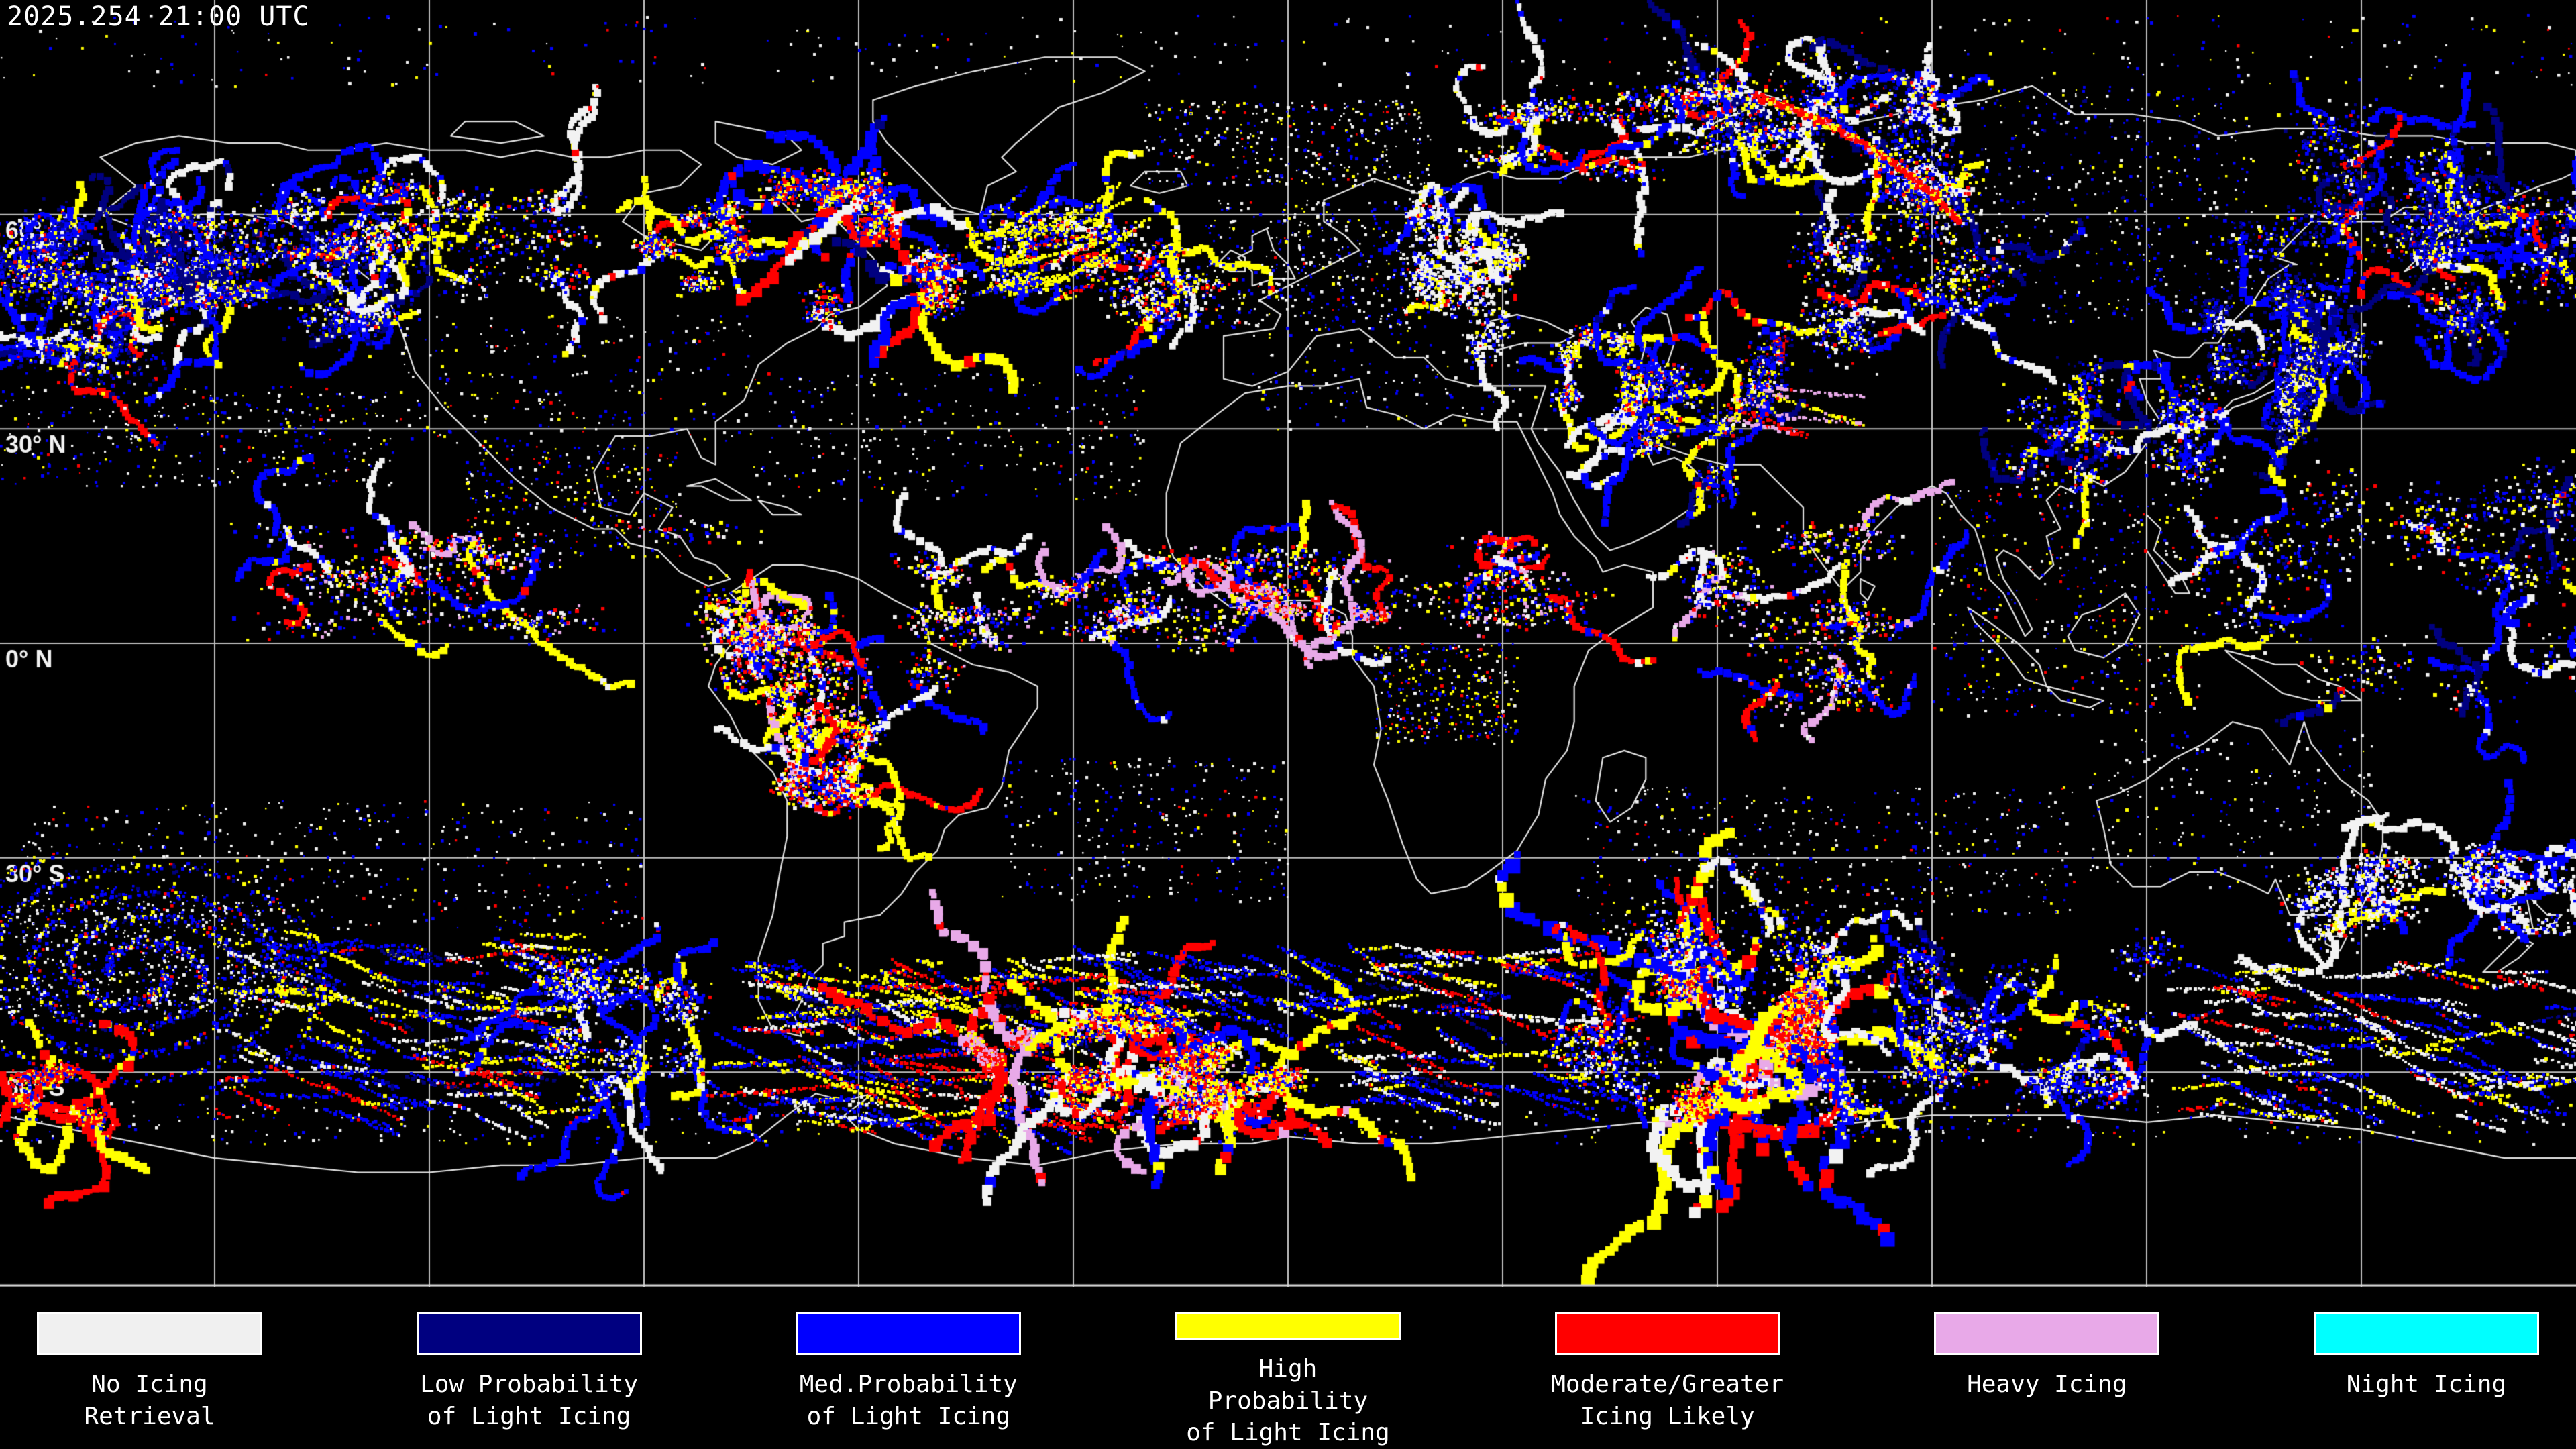  Describe the element at coordinates (149, 1333) in the screenshot. I see `no-icing-swatch` at that location.